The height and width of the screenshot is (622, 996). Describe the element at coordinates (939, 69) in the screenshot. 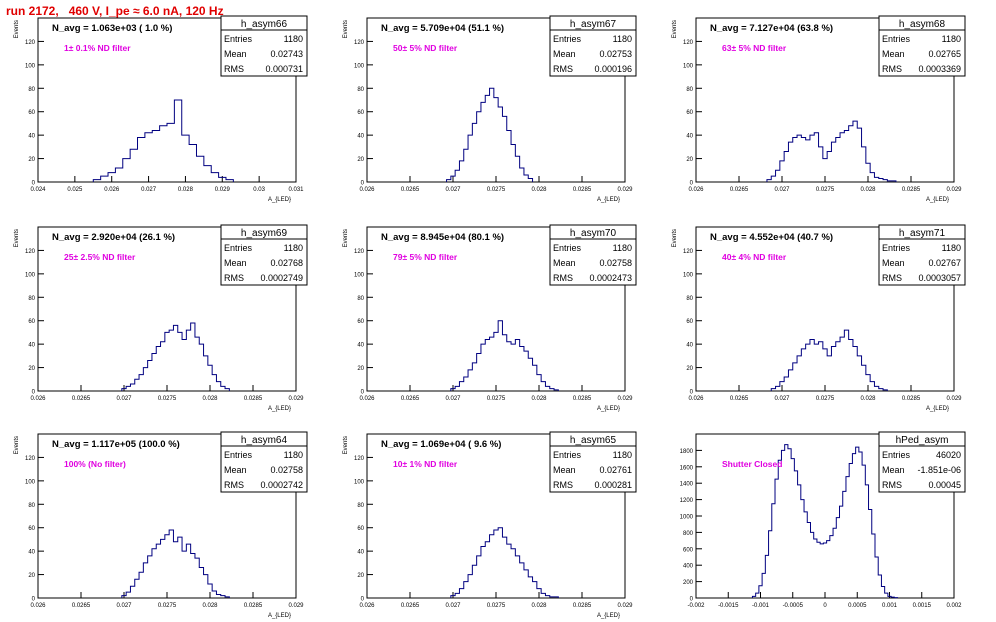

I see `stats-value: 0.0003369` at that location.